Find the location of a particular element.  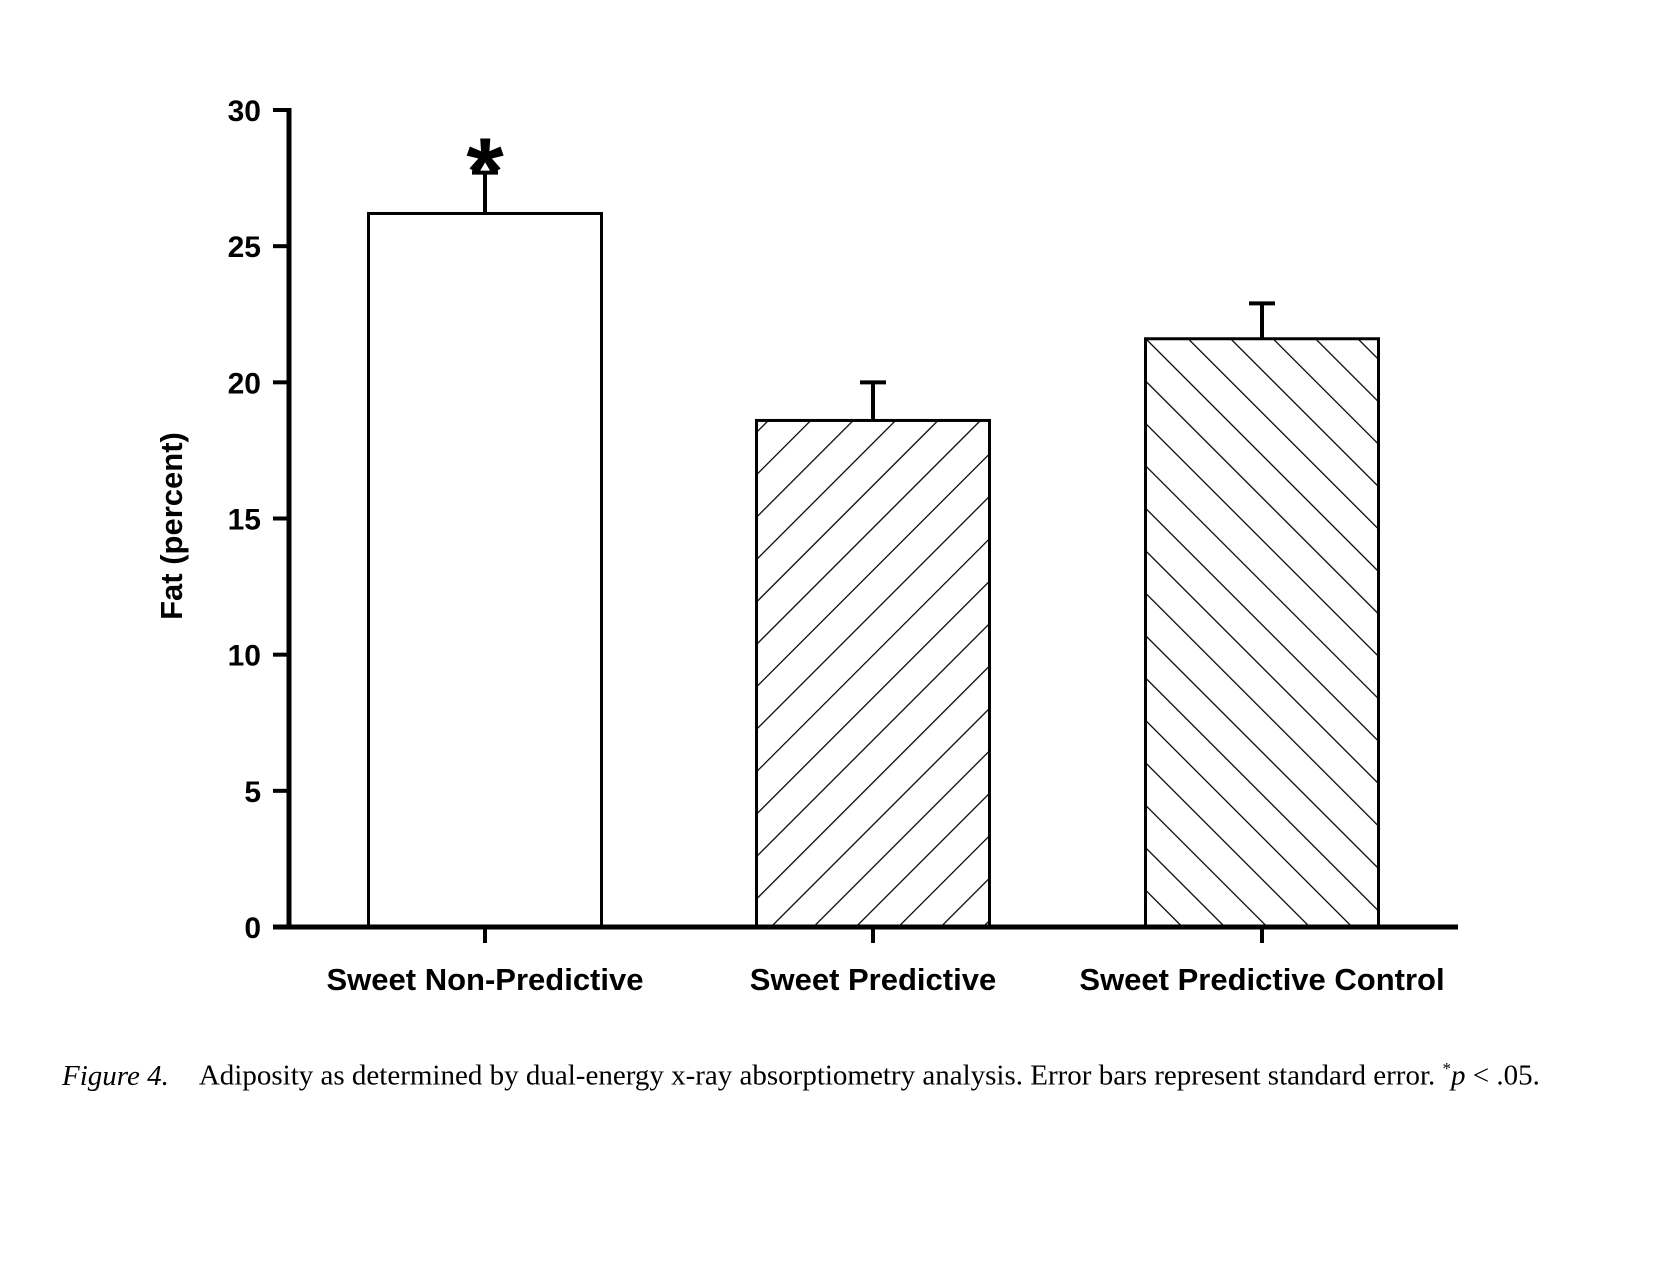

y-tick-label: 15 is located at coordinates (244, 520).